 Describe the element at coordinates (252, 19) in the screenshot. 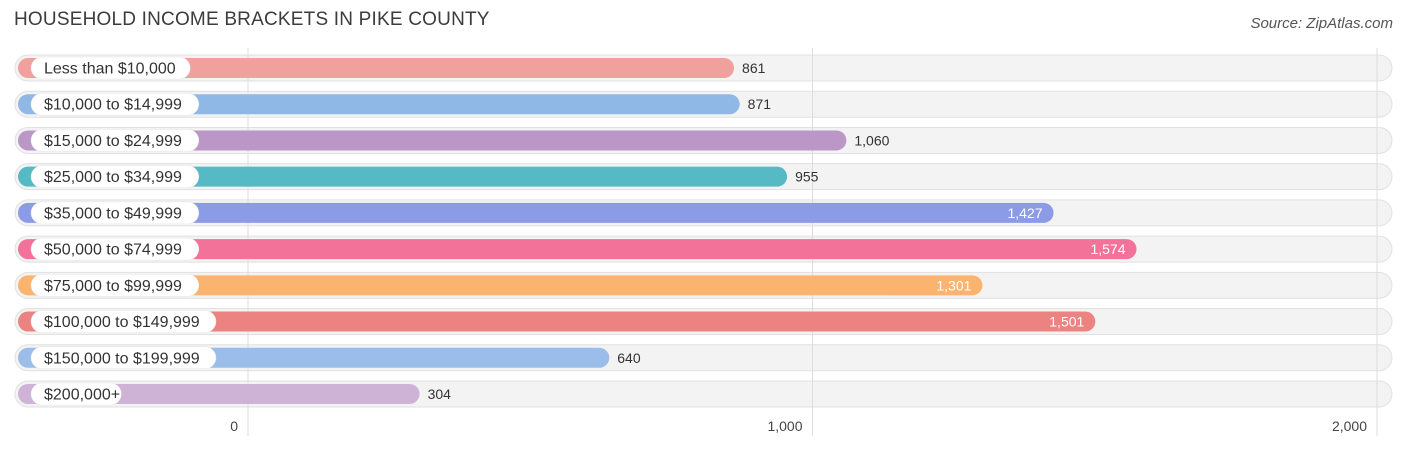

I see `chart-title: HOUSEHOLD INCOME BRACKETS IN PIKE COUNTY` at that location.